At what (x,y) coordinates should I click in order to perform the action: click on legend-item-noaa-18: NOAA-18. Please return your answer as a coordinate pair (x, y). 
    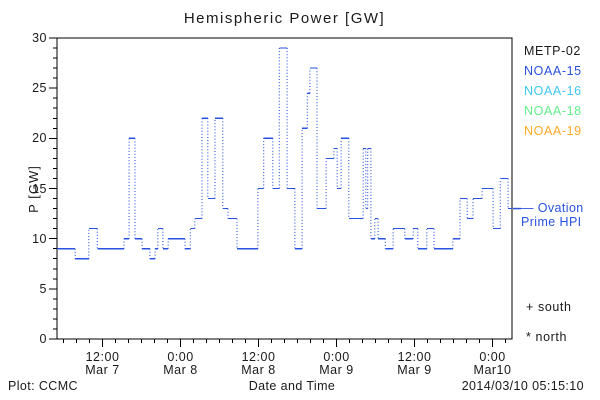
    Looking at the image, I should click on (553, 111).